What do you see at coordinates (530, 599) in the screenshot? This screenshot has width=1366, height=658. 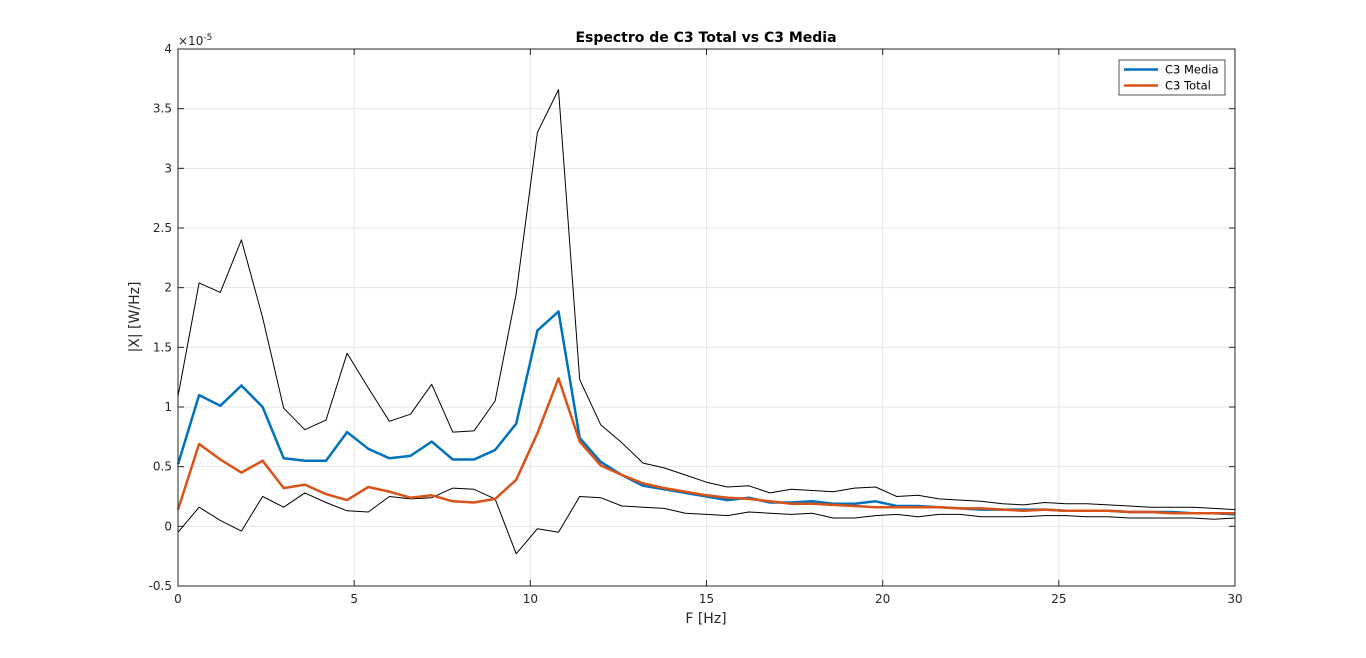 I see `x-tick-label: 10` at bounding box center [530, 599].